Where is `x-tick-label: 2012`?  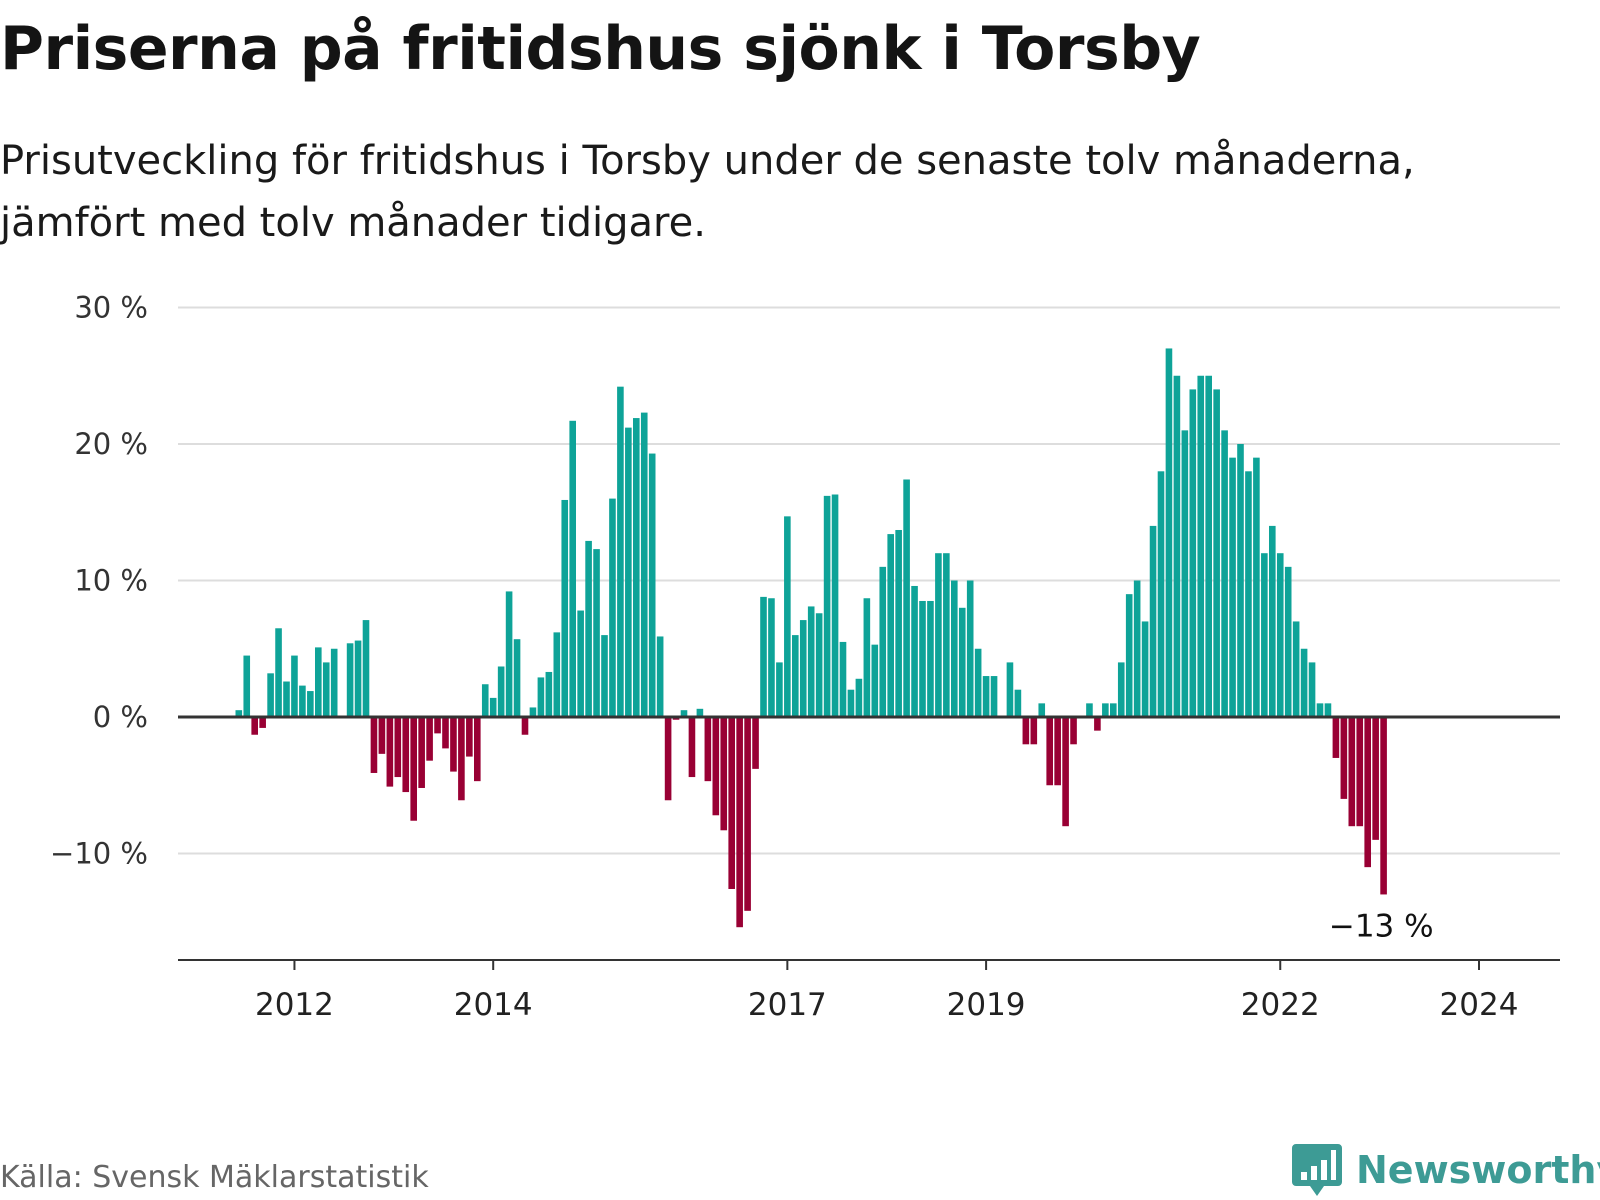
x-tick-label: 2012 is located at coordinates (294, 1005).